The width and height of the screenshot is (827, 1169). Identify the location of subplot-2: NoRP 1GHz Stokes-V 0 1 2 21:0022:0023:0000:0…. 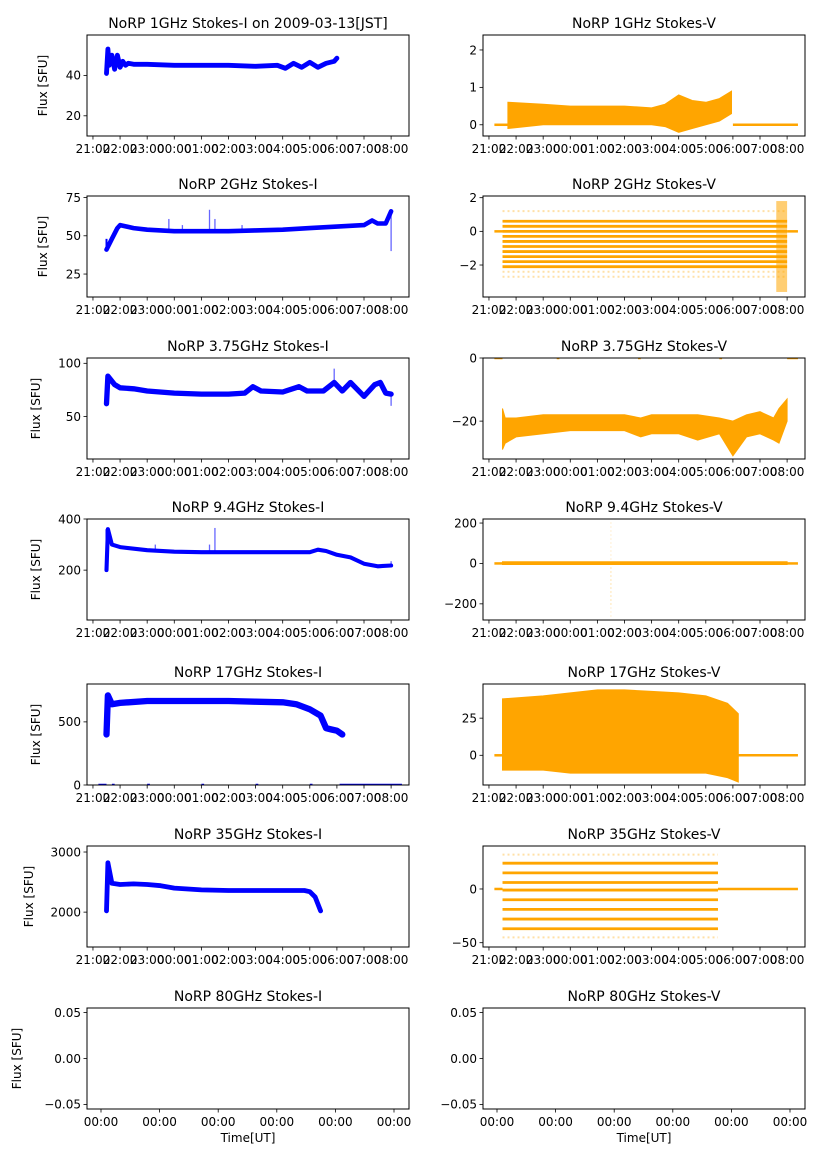
(637, 86).